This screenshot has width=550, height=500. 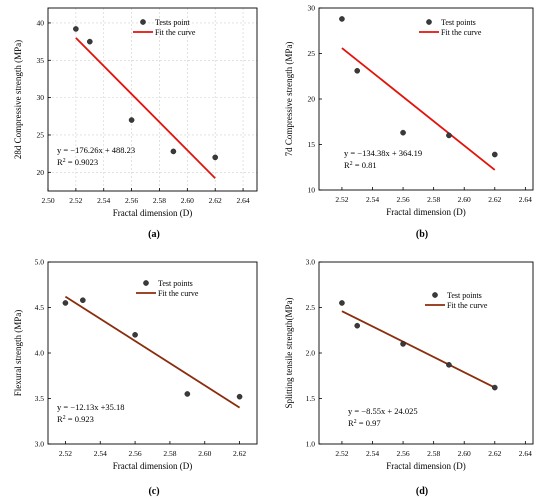 I want to click on y-axis-title: Splitting tensile strength(MPa), so click(x=289, y=353).